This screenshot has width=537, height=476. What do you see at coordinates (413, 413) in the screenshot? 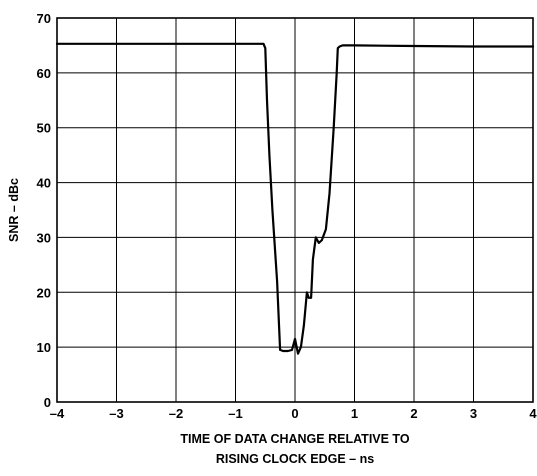
I see `x-tick-label: 2` at bounding box center [413, 413].